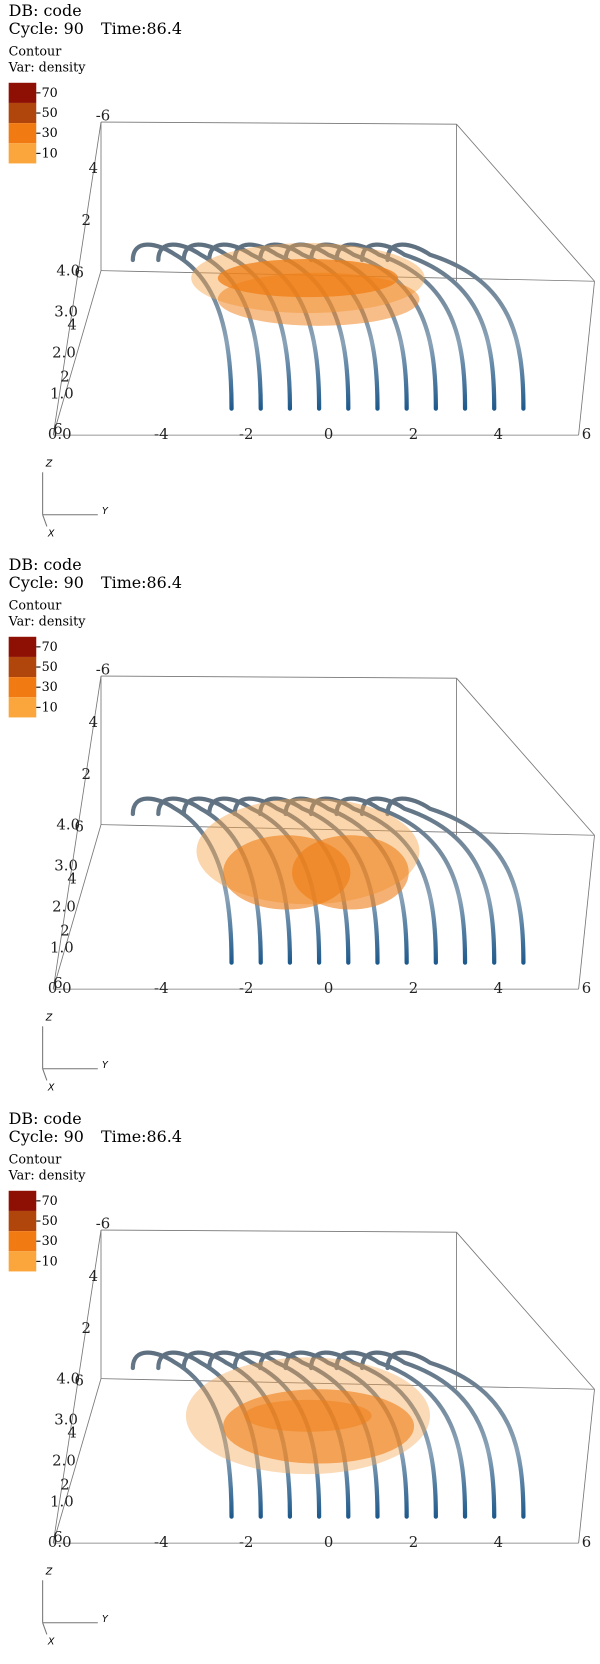 This screenshot has height=1664, width=600. I want to click on legend-variable: Var: density, so click(47, 1175).